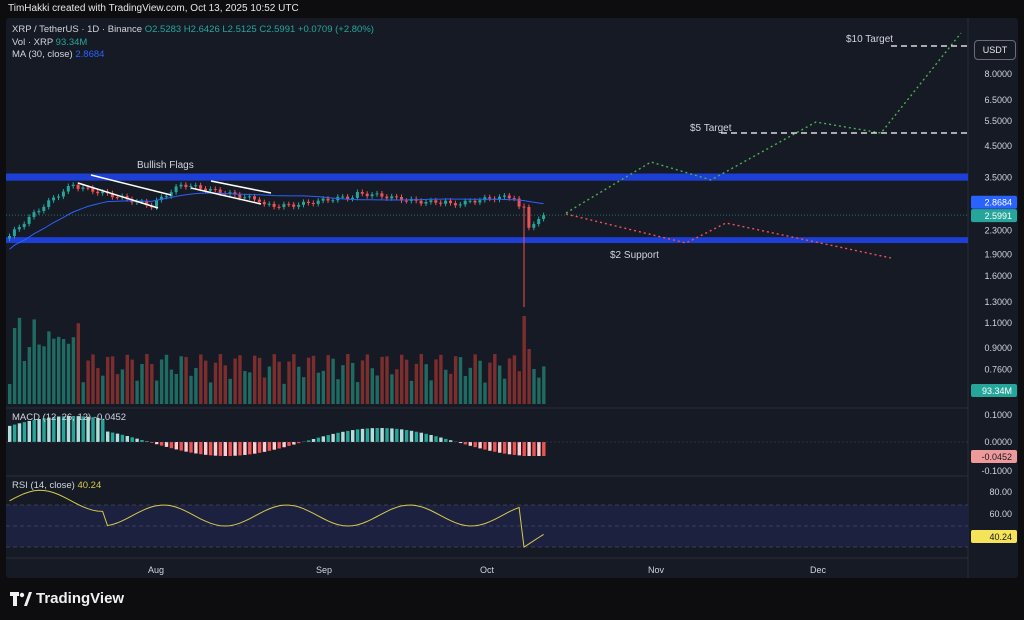  What do you see at coordinates (276, 221) in the screenshot?
I see `ma-line` at bounding box center [276, 221].